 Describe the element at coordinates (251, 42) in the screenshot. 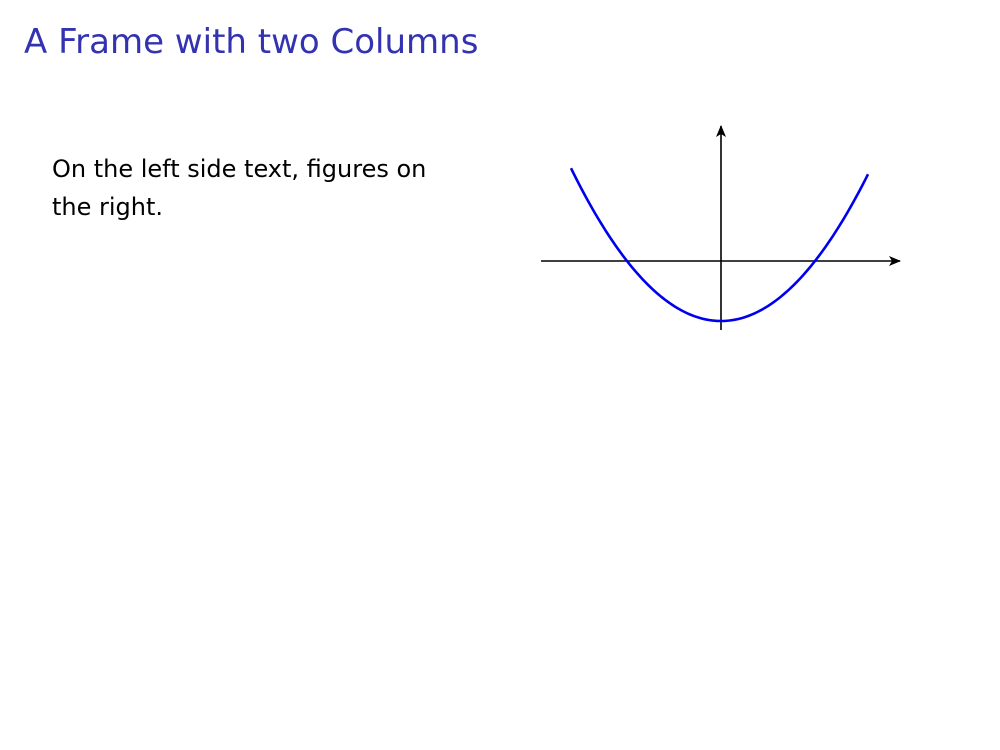

I see `frame-title: A Frame with two Columns` at that location.